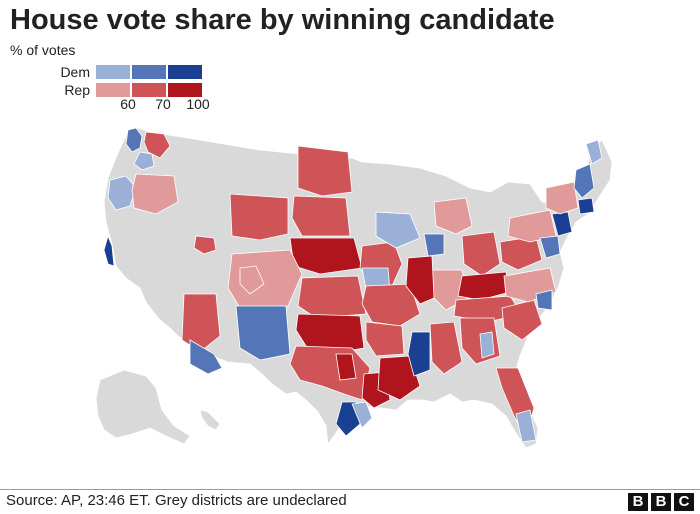  What do you see at coordinates (399, 378) in the screenshot?
I see `district-la` at bounding box center [399, 378].